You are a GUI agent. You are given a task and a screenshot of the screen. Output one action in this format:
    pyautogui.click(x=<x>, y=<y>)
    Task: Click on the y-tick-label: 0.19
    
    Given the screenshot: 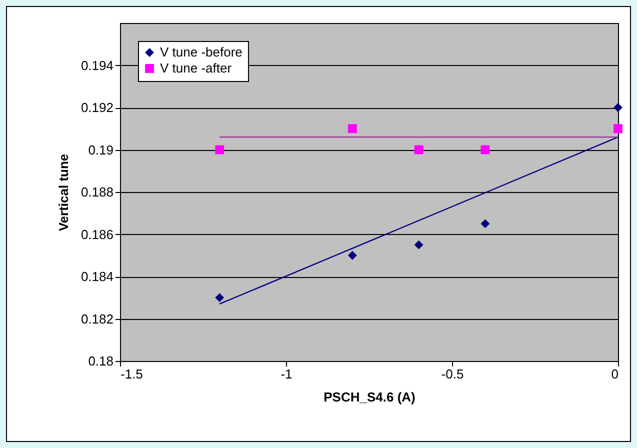 What is the action you would take?
    pyautogui.click(x=101, y=150)
    